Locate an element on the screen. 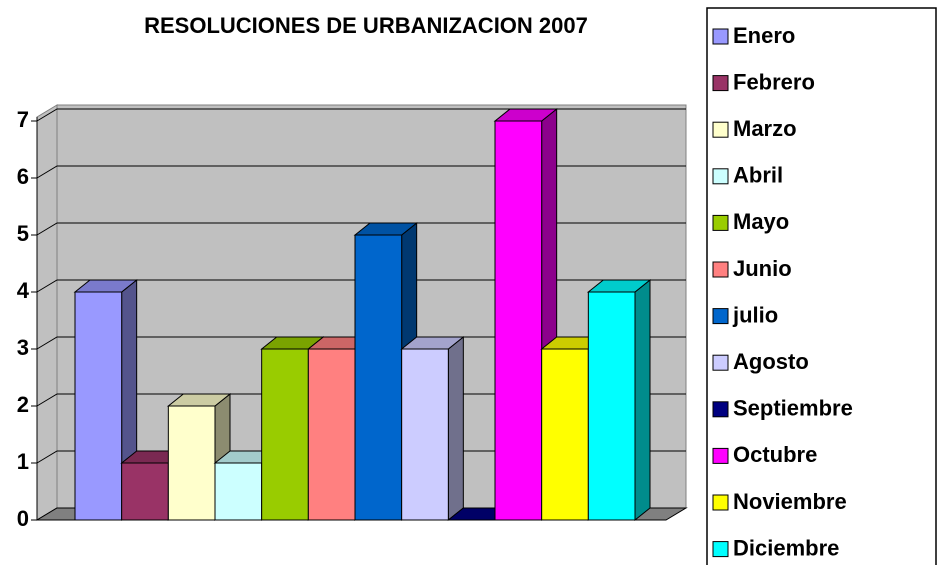 This screenshot has width=943, height=565. legend-label: Mayo is located at coordinates (761, 221).